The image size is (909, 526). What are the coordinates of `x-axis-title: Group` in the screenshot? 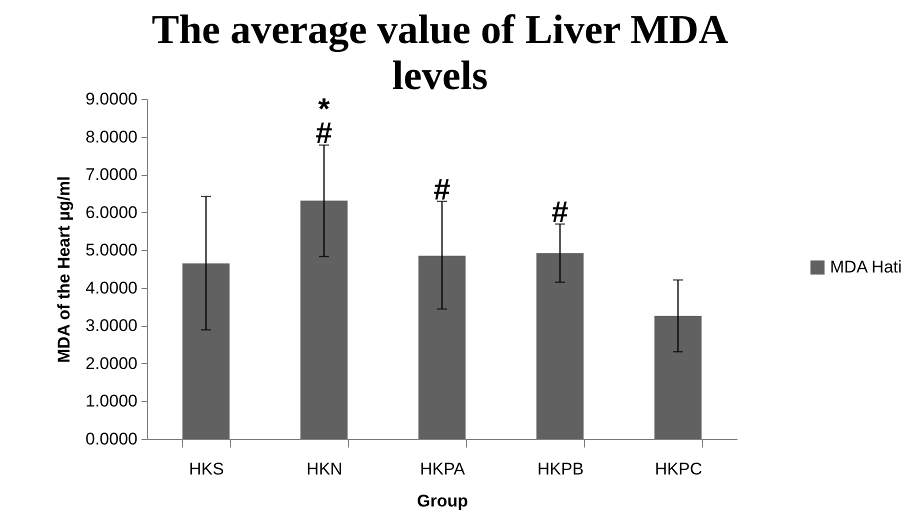 It's located at (442, 501).